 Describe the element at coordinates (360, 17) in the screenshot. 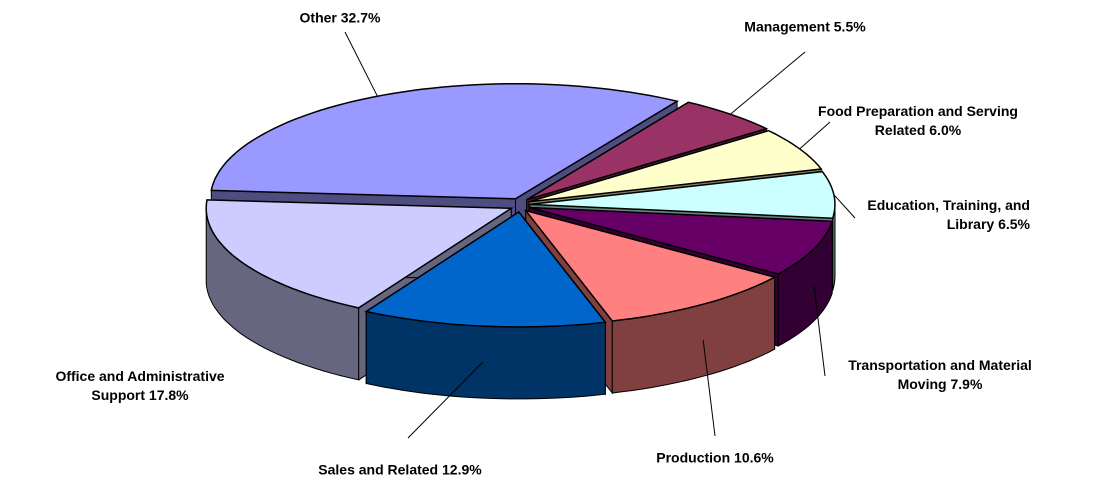

I see `value-label: 32.7%` at that location.